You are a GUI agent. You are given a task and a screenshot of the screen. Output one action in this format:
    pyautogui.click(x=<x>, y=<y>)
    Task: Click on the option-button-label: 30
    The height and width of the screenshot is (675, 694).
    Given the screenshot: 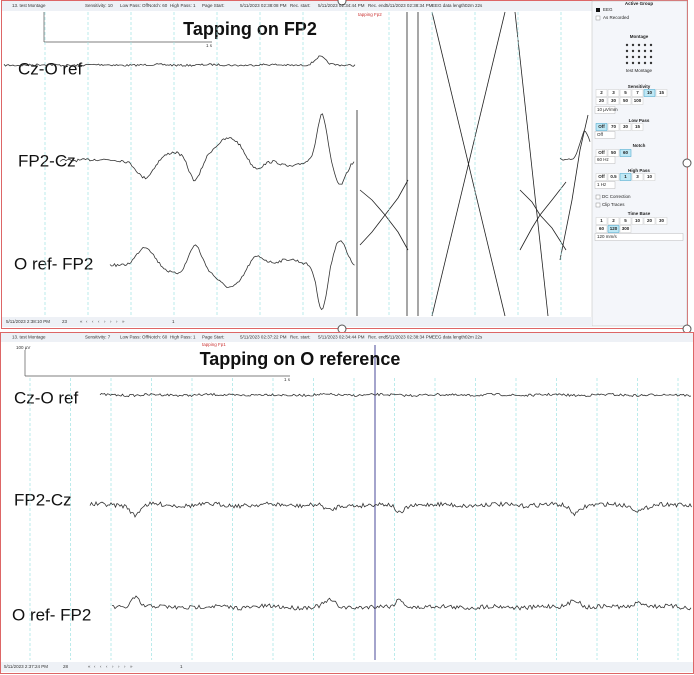 What is the action you would take?
    pyautogui.click(x=614, y=100)
    